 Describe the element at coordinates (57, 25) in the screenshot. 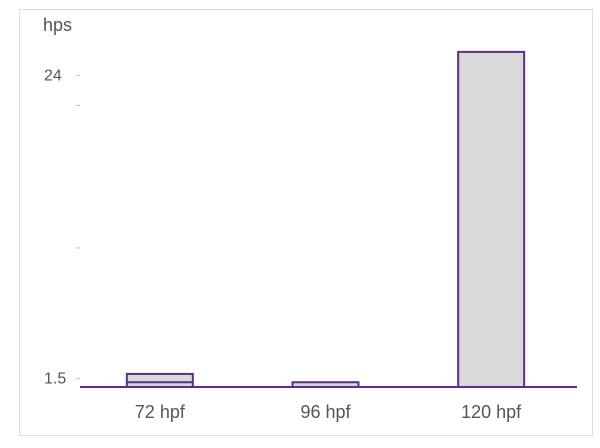

I see `y-axis-unit-label: hps` at that location.